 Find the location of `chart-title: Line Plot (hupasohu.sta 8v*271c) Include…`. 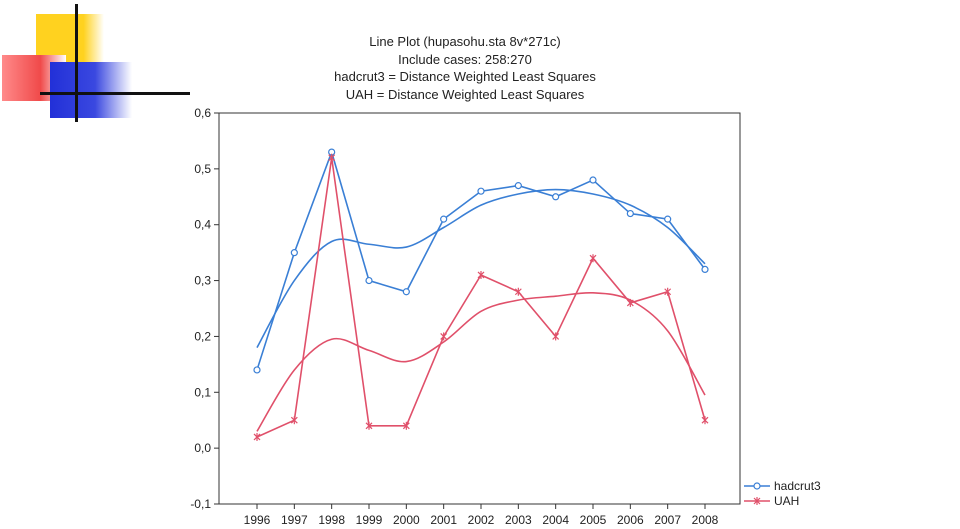

chart-title: Line Plot (hupasohu.sta 8v*271c) Include… is located at coordinates (465, 68).